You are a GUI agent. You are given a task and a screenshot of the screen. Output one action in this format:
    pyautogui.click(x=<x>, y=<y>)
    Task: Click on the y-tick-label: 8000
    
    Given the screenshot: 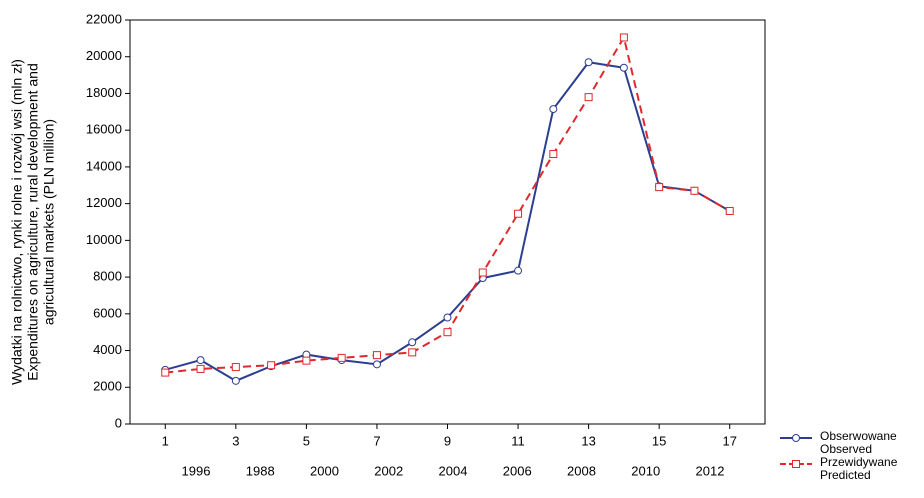 What is the action you would take?
    pyautogui.click(x=107, y=276)
    